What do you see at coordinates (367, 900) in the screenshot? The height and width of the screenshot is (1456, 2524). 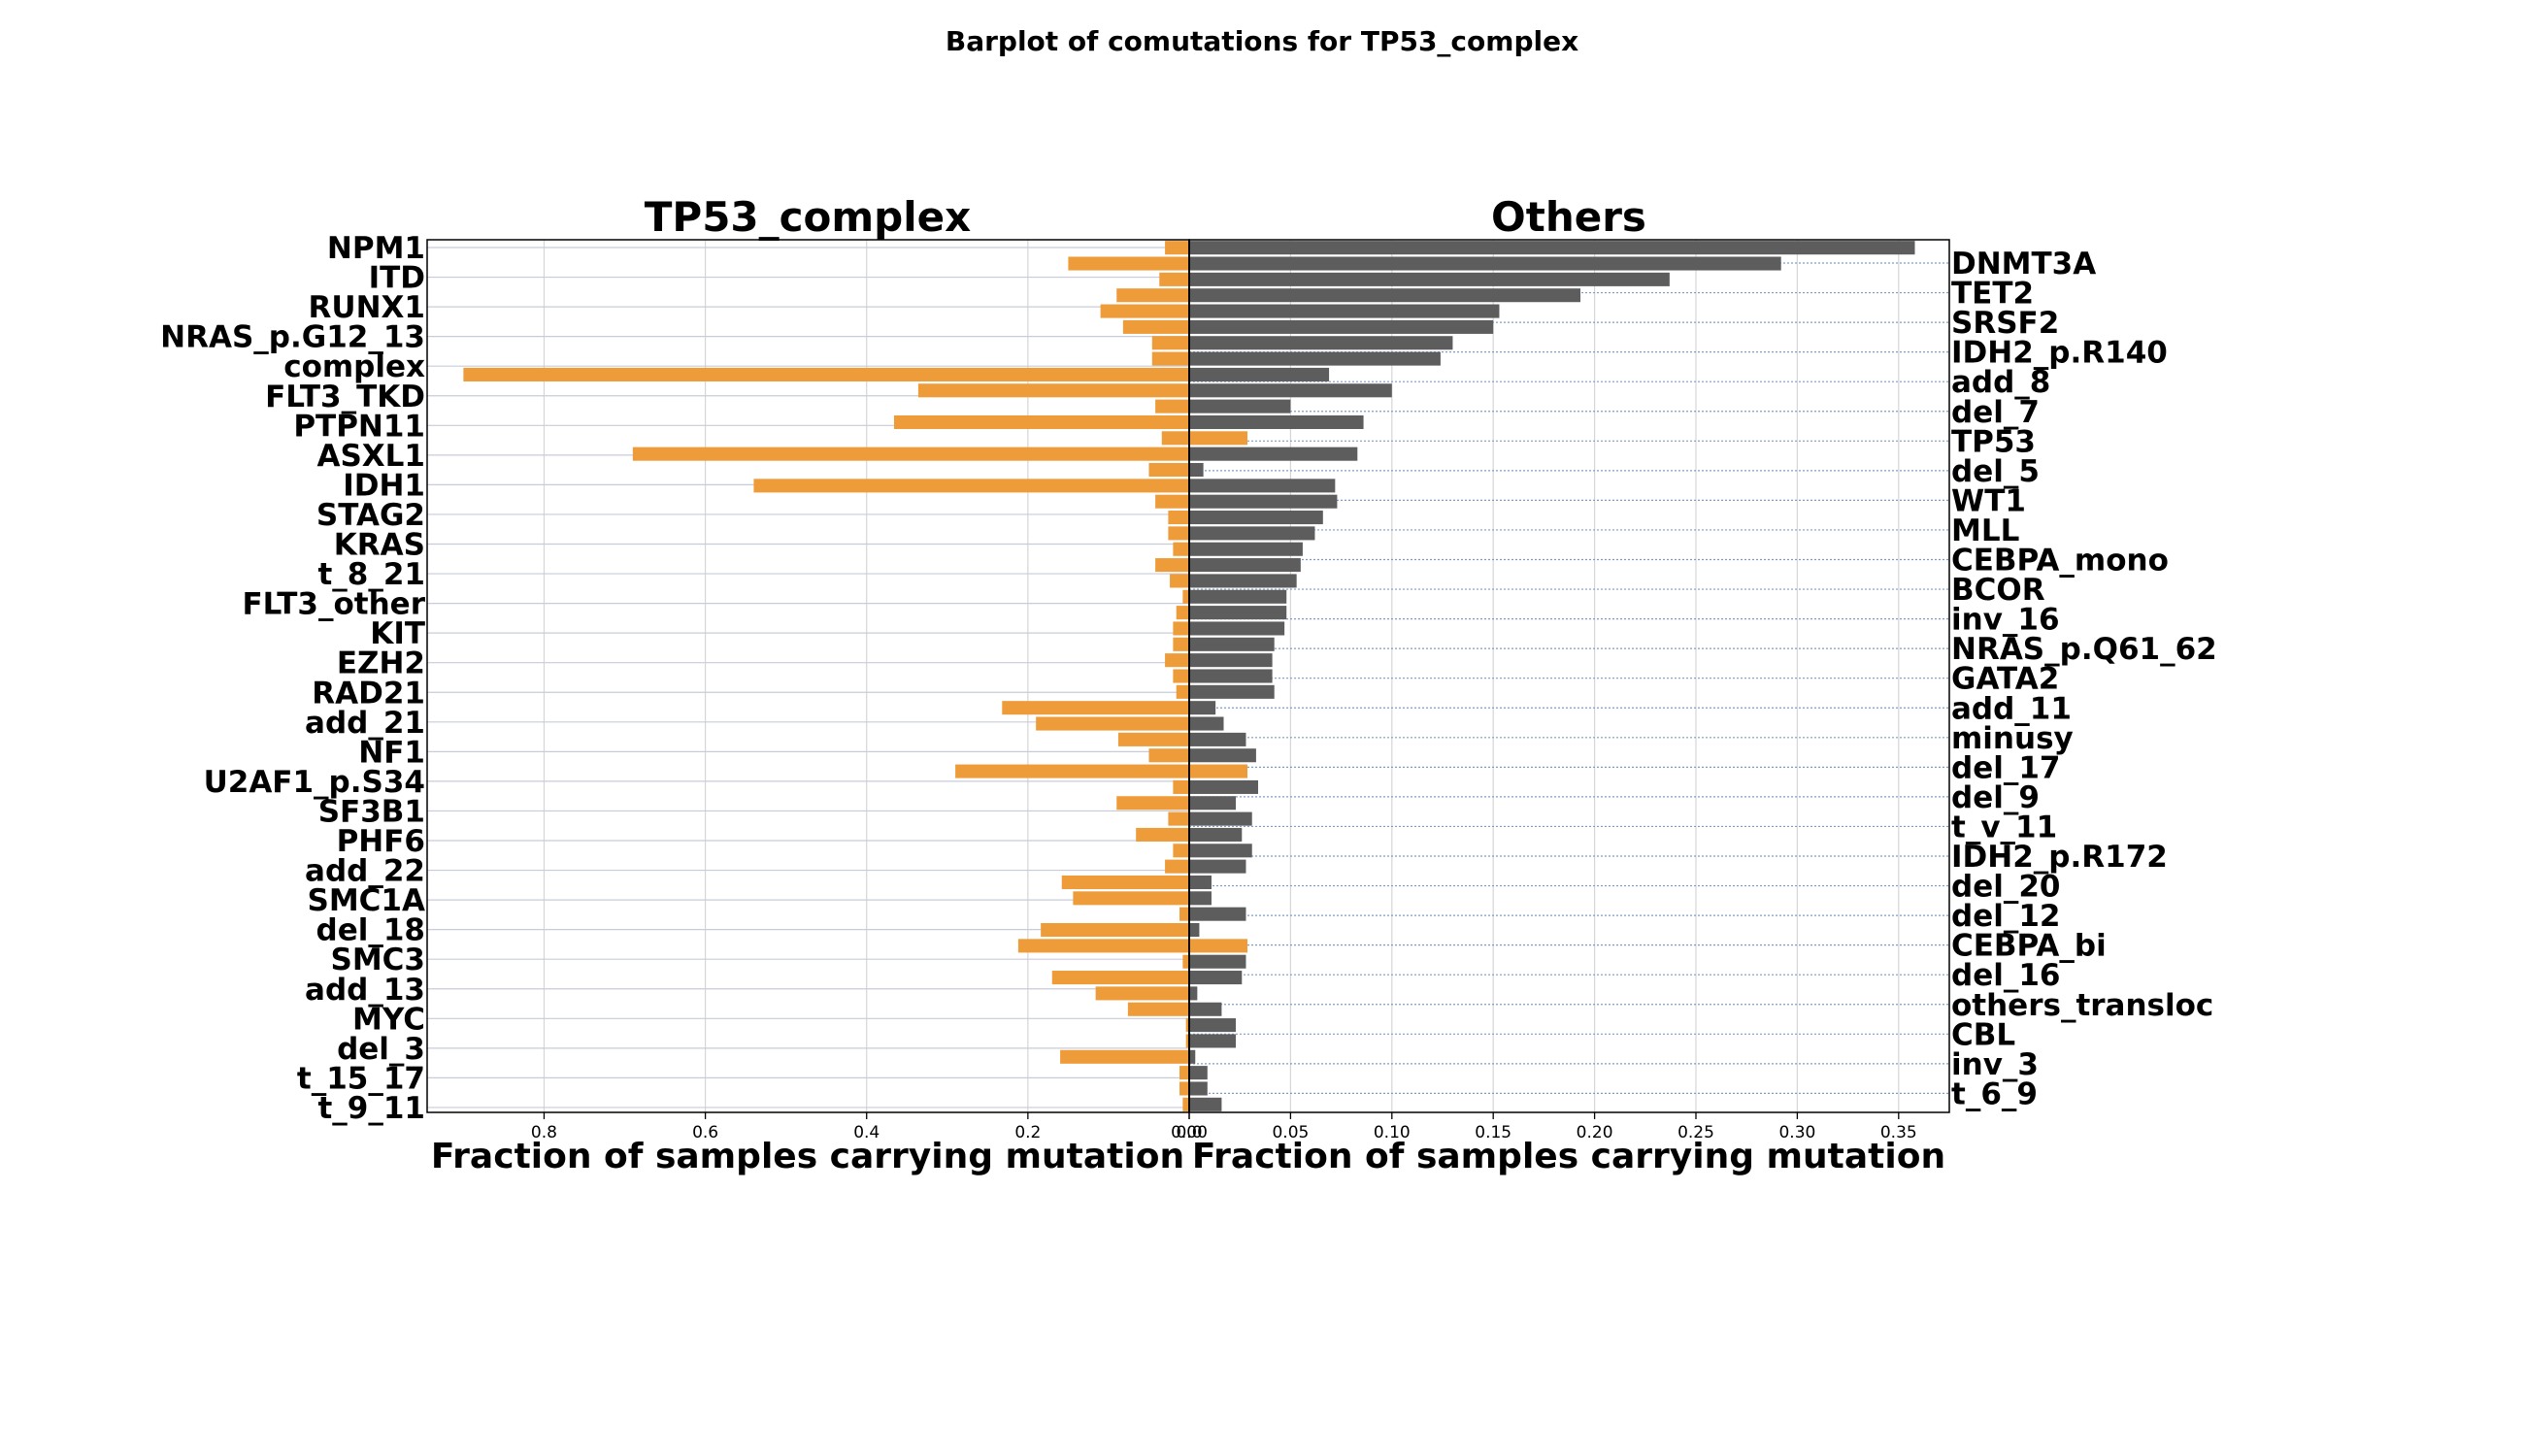 I see `left-category-label: SMC1A` at bounding box center [367, 900].